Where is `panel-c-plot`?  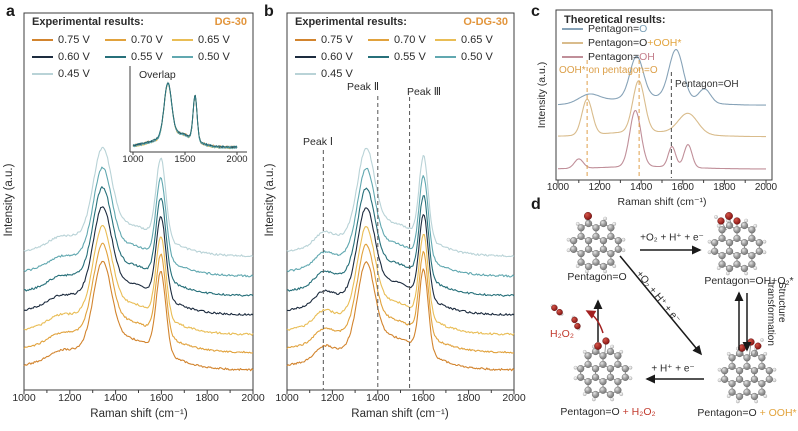 panel-c-plot is located at coordinates (664, 97).